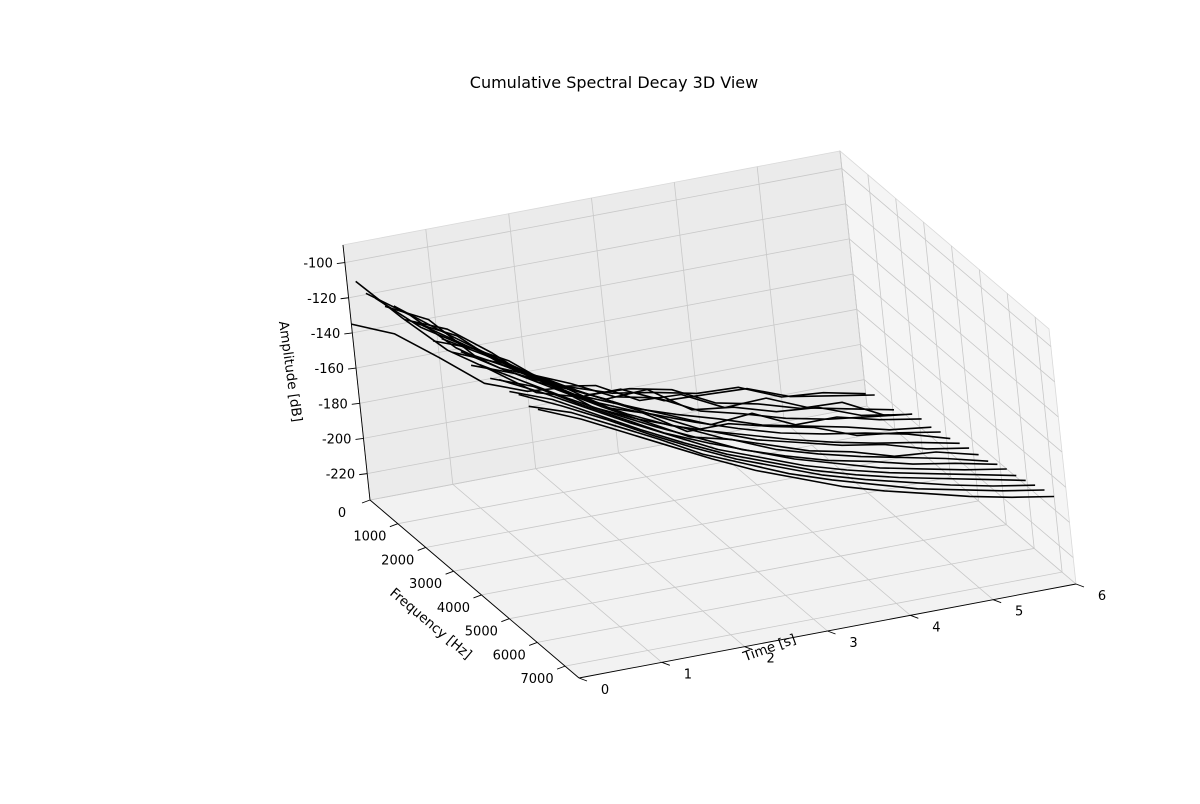 The height and width of the screenshot is (804, 1200). I want to click on amplitude-tick-label: -120, so click(322, 299).